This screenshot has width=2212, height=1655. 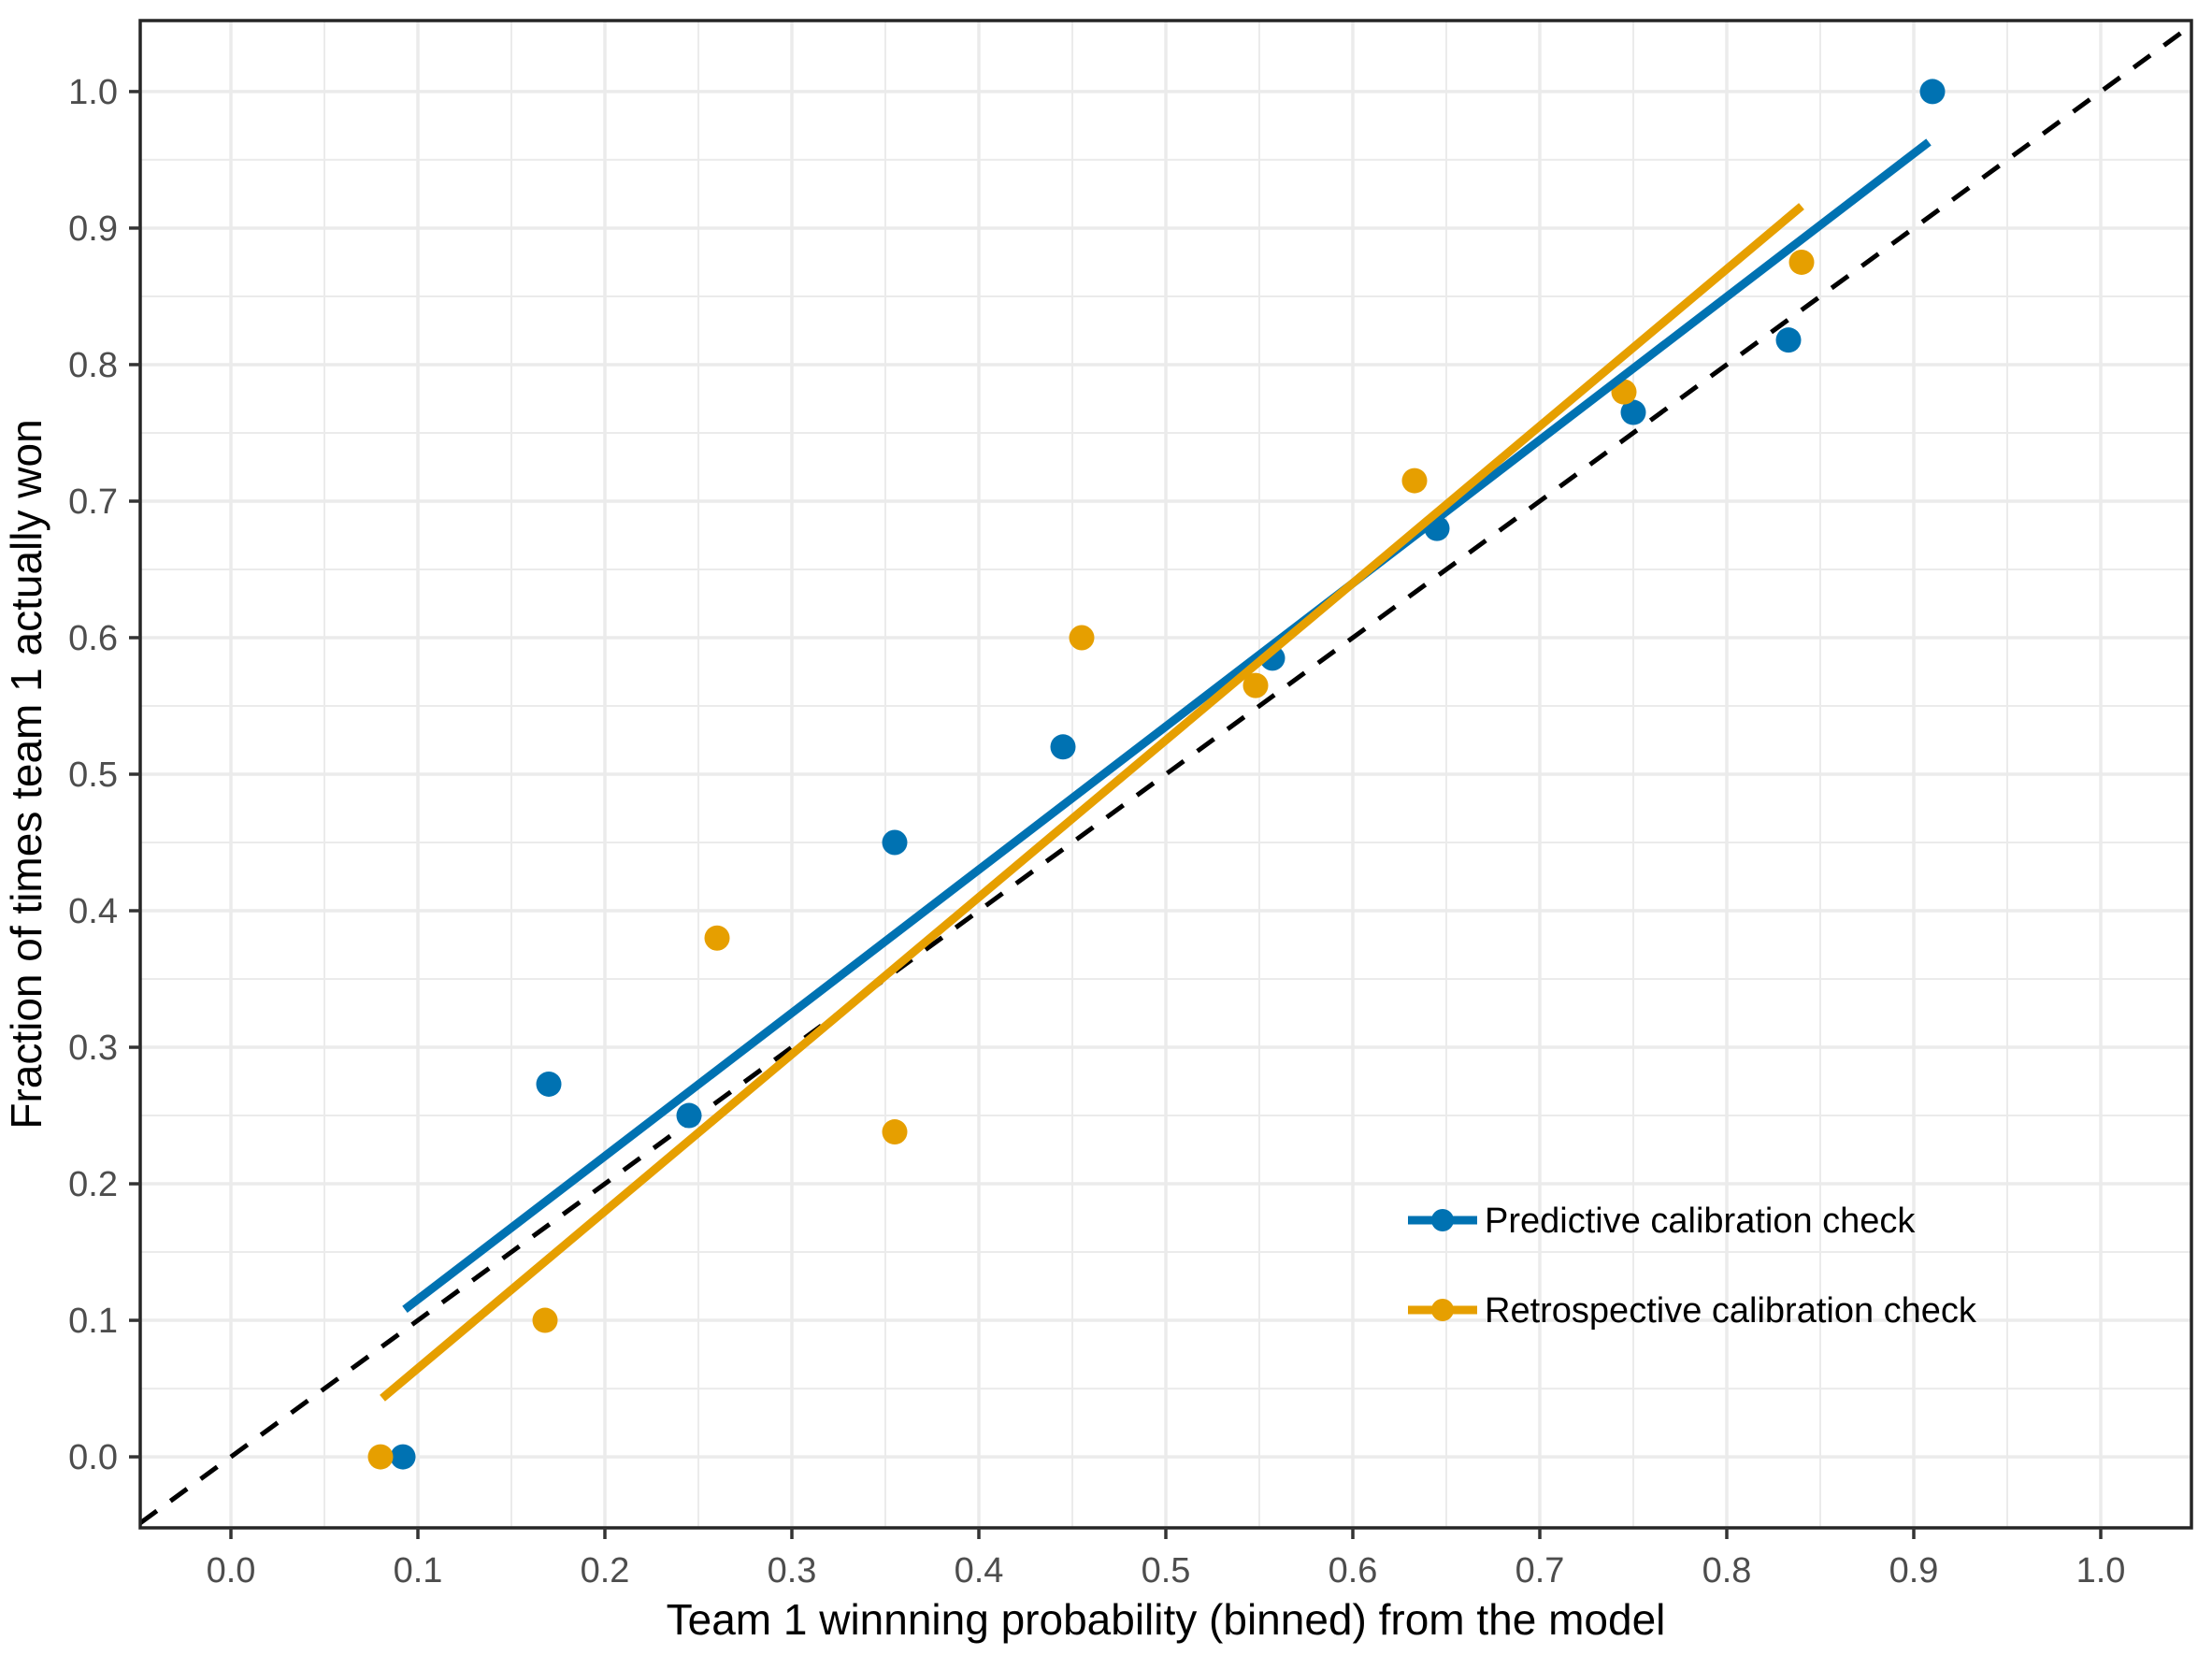 I want to click on y-tick-labels: 0.0 0.1 0.2 0.3 0.4 0.5 0.6 0.7 0.8 0.9 1.0, so click(x=93, y=775).